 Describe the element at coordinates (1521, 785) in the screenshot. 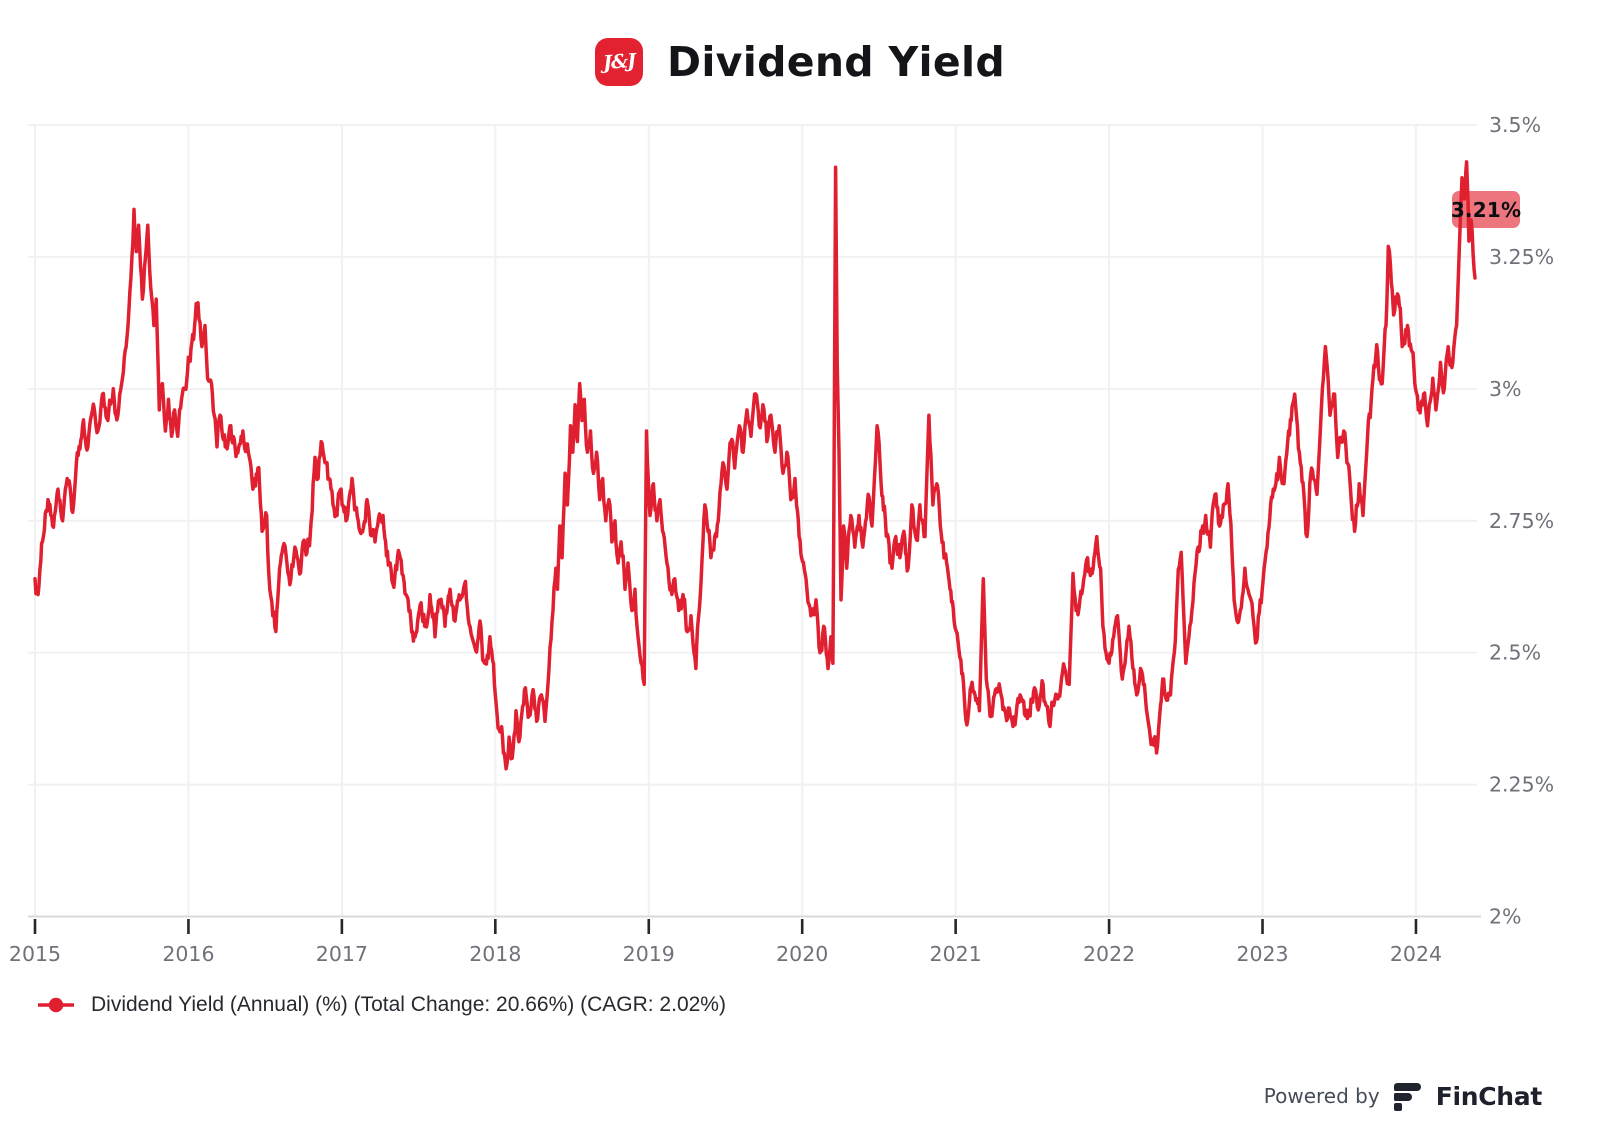

I see `y-tick-label: 2.25%` at that location.